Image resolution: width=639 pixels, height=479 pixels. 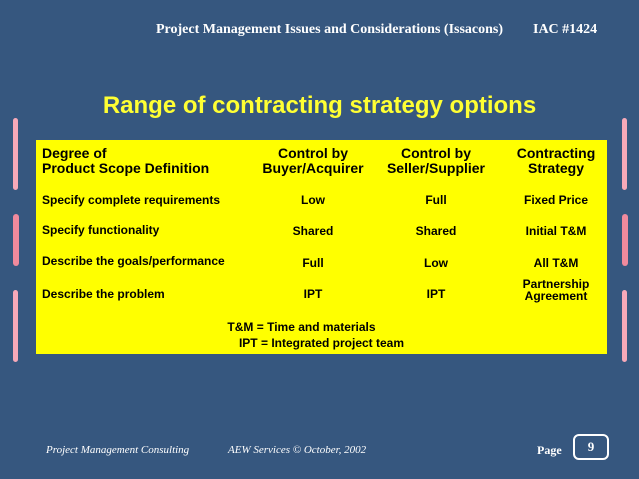 What do you see at coordinates (15, 326) in the screenshot?
I see `left-deco-bar-bottom` at bounding box center [15, 326].